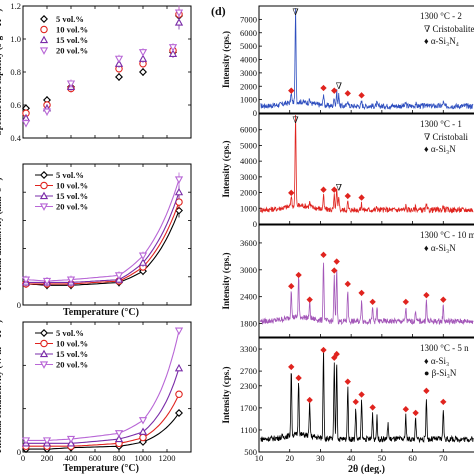 The height and width of the screenshot is (474, 474). What do you see at coordinates (248, 145) in the screenshot?
I see `y-tick-label: 5000` at bounding box center [248, 145].